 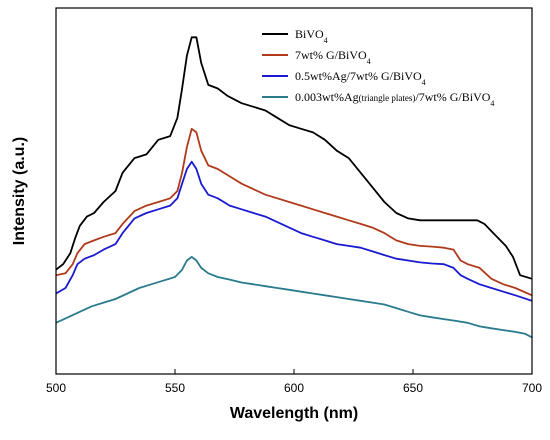 I want to click on x-tick-label: 600, so click(x=294, y=388).